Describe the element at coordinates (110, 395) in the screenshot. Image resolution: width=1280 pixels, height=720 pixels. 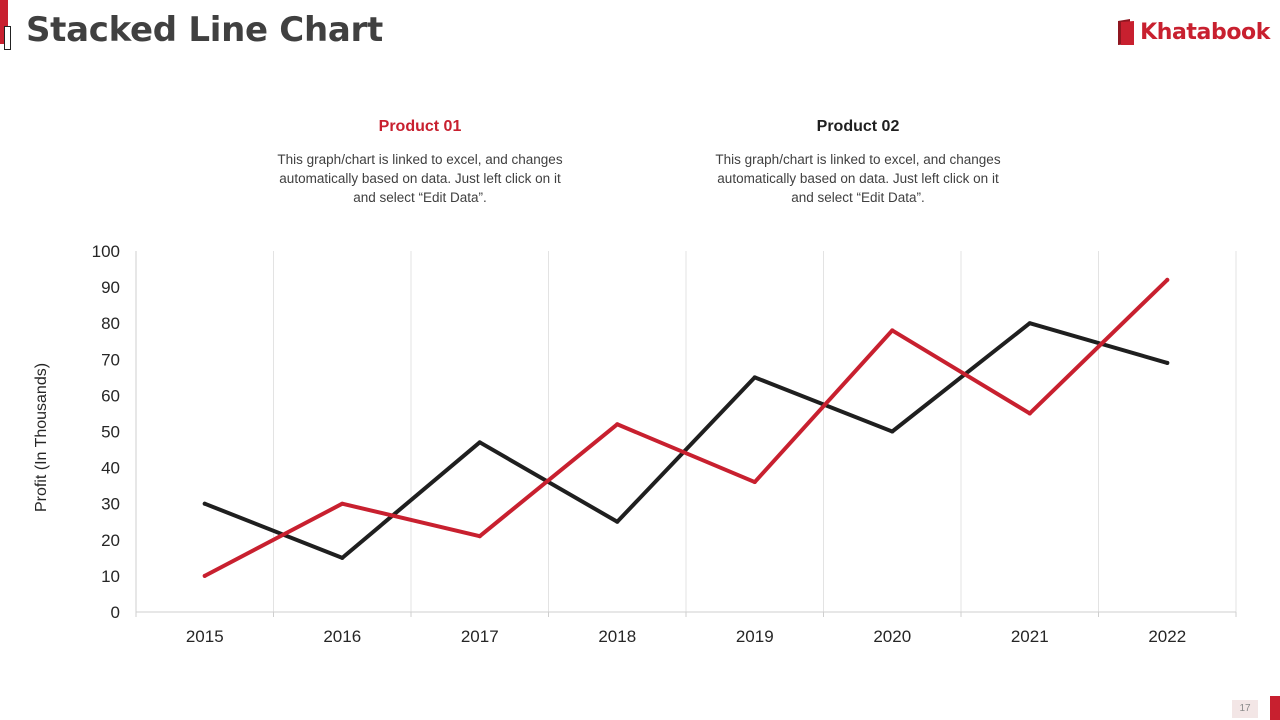
I see `y-tick-label: 60` at that location.